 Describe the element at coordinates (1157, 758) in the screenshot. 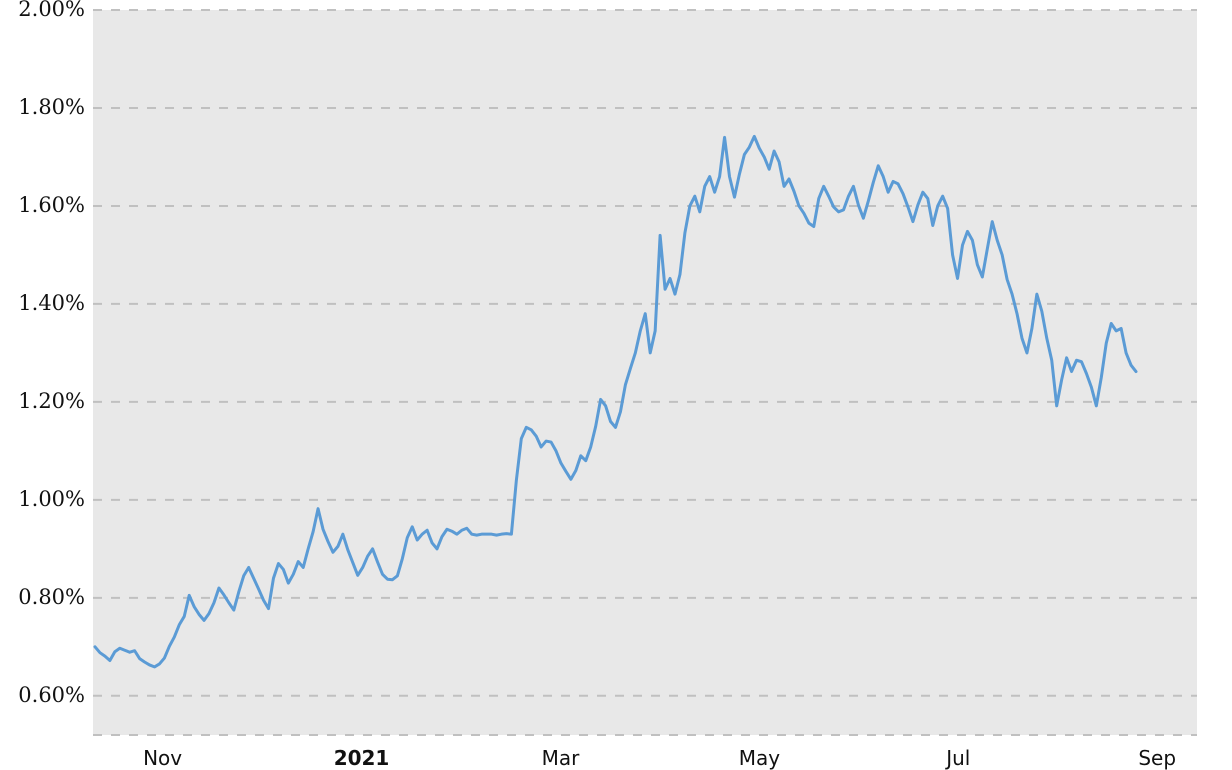

I see `x-axis-tick-label: Sep` at that location.